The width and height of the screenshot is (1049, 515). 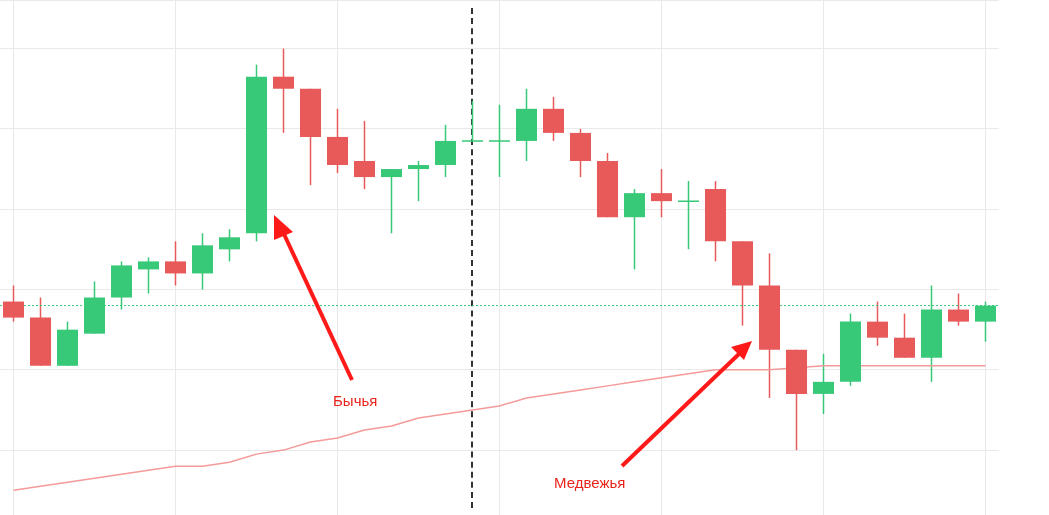 What do you see at coordinates (355, 400) in the screenshot?
I see `annotation: Бычья` at bounding box center [355, 400].